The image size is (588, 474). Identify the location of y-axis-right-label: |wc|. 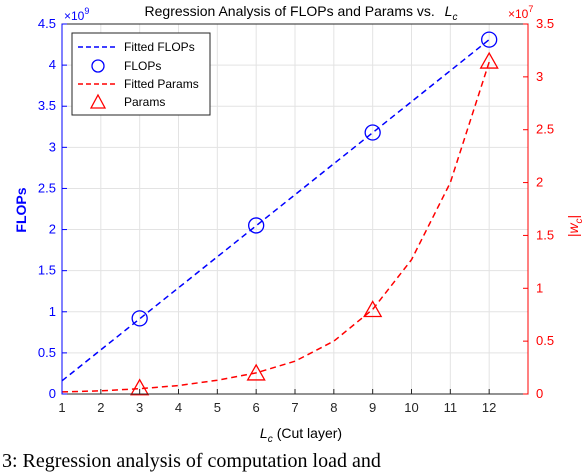
(575, 226).